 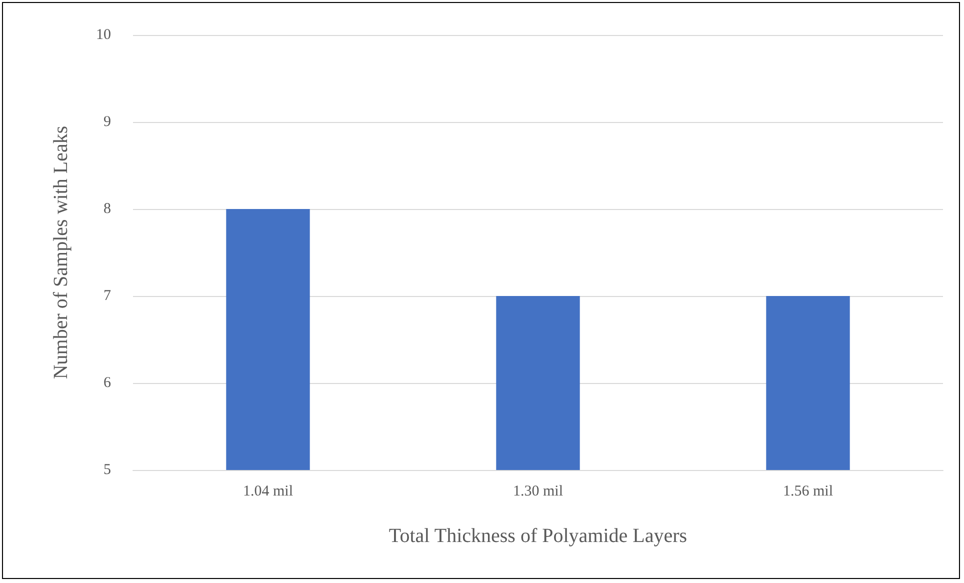 I want to click on y-axis-title: Number of Samples with Leaks, so click(x=61, y=253).